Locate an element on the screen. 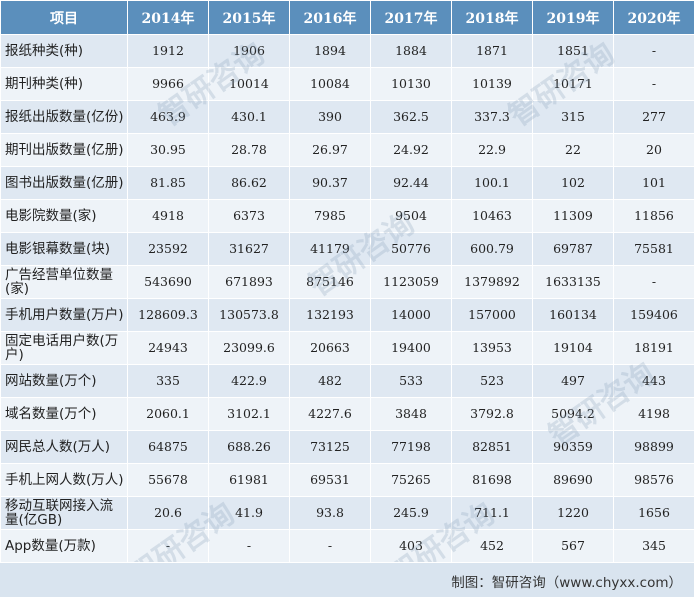 The height and width of the screenshot is (597, 694). table-cell: 671893 is located at coordinates (249, 282).